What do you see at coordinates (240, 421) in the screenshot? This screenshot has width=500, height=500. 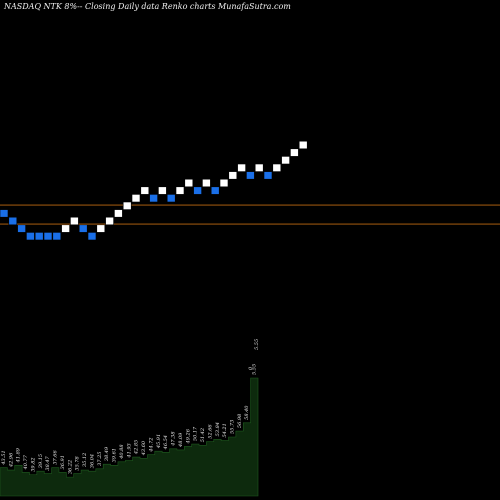 I see `volume-label: 56.98` at bounding box center [240, 421].